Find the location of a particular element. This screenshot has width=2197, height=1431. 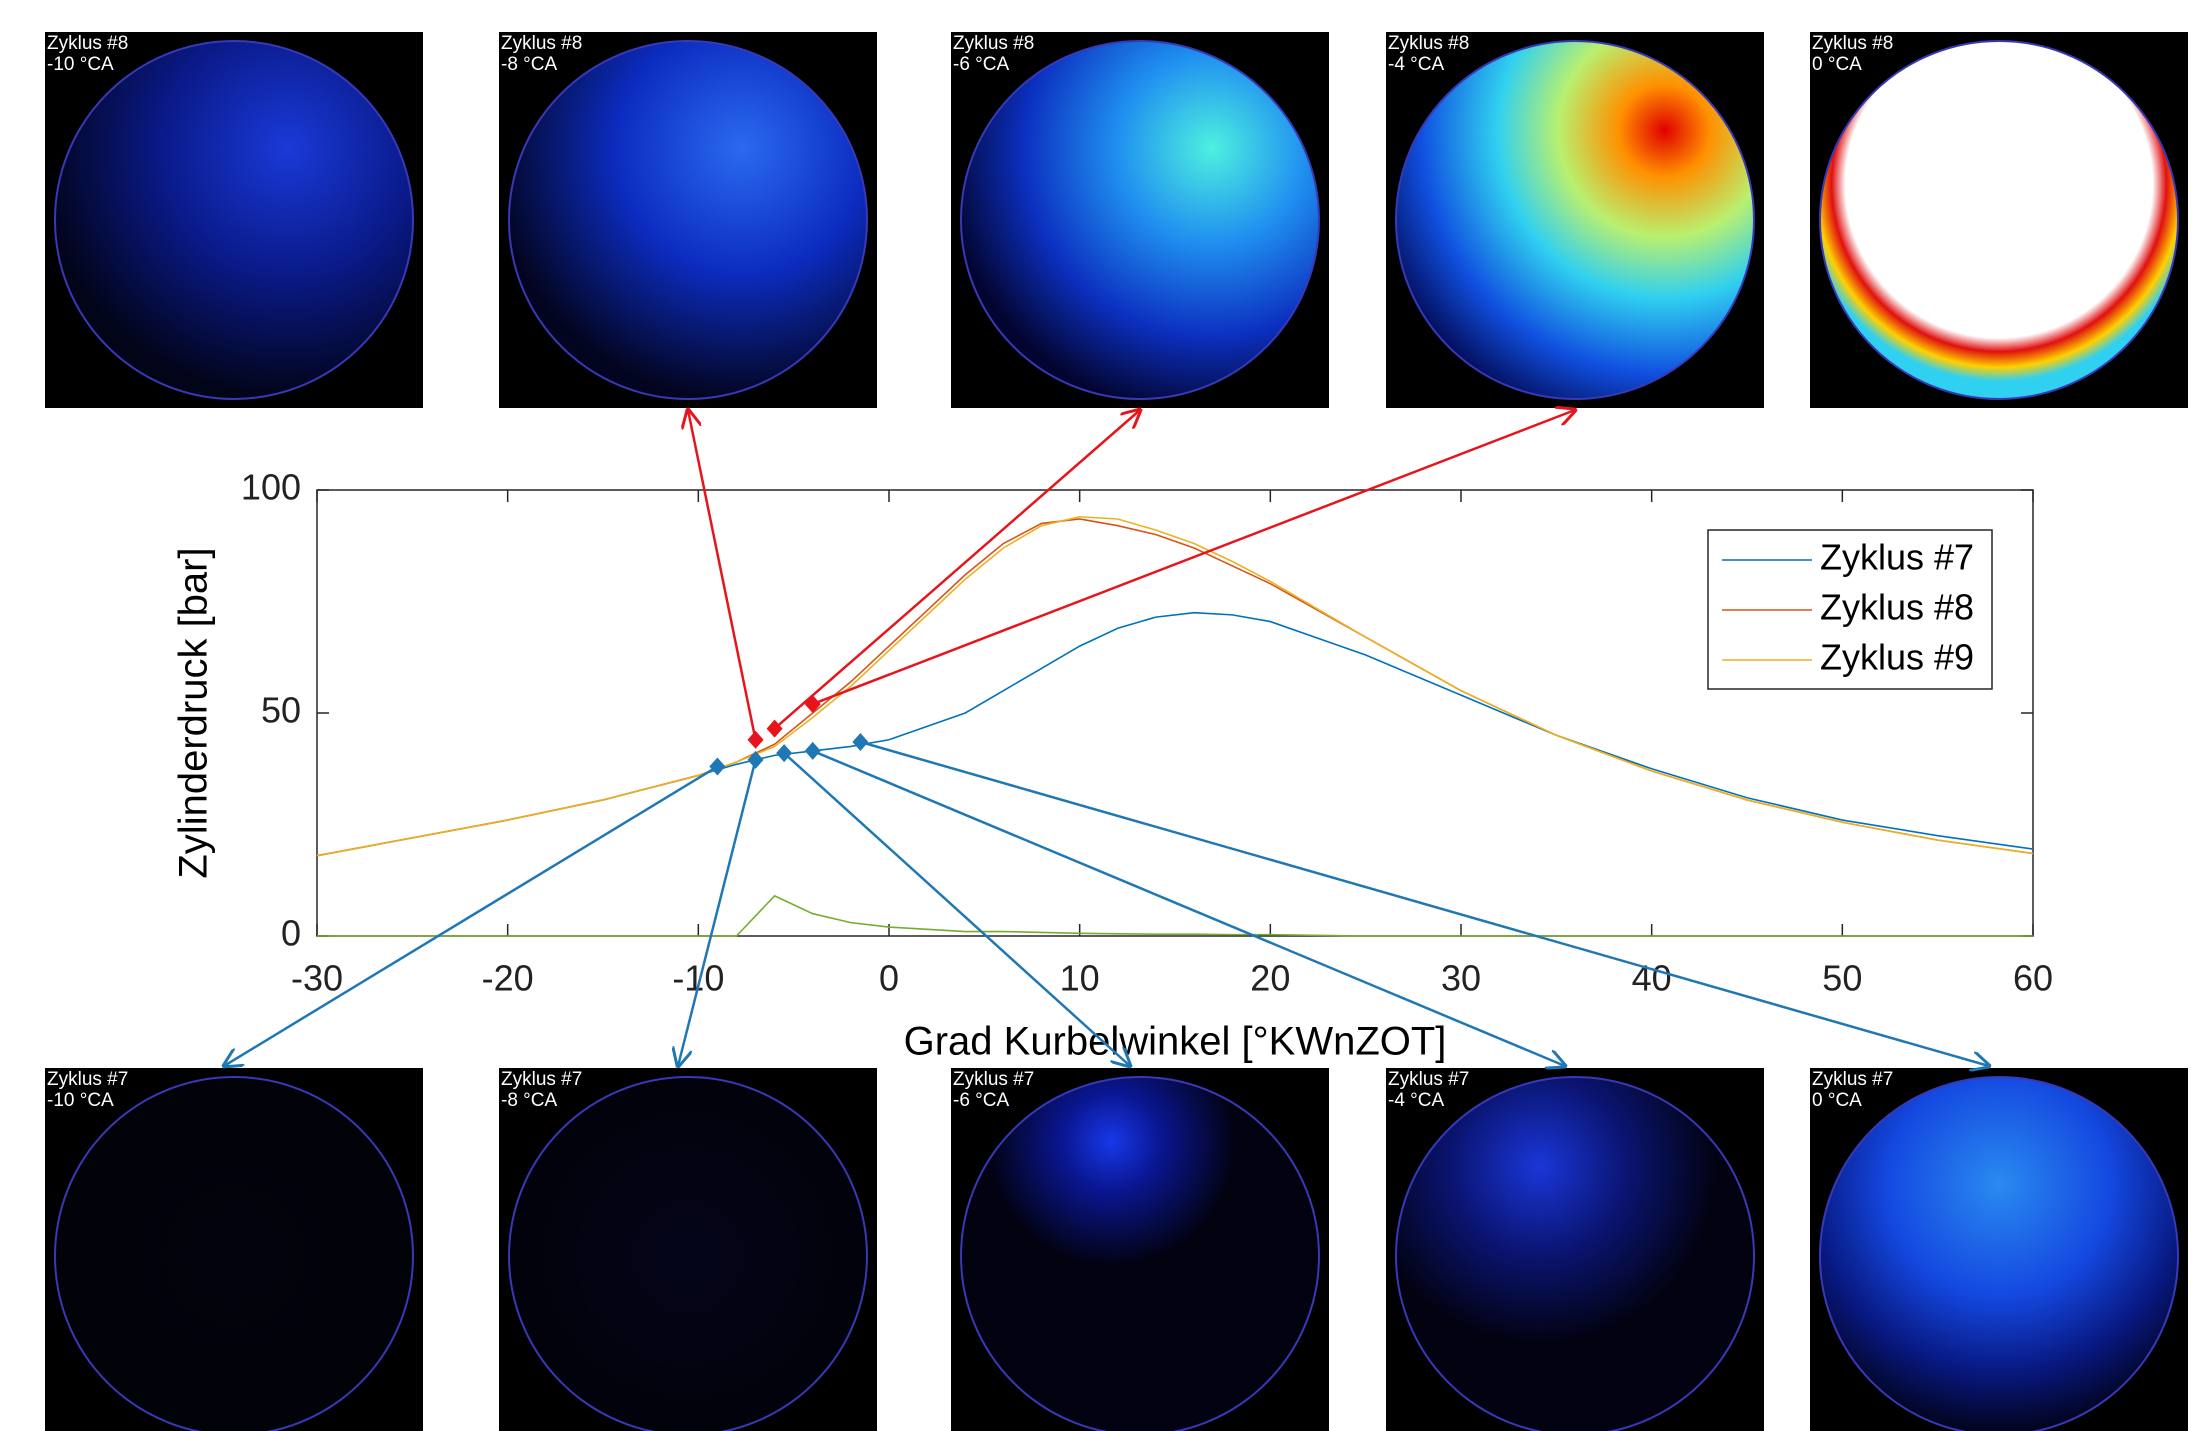

x-tick-label: 50 is located at coordinates (1842, 978).